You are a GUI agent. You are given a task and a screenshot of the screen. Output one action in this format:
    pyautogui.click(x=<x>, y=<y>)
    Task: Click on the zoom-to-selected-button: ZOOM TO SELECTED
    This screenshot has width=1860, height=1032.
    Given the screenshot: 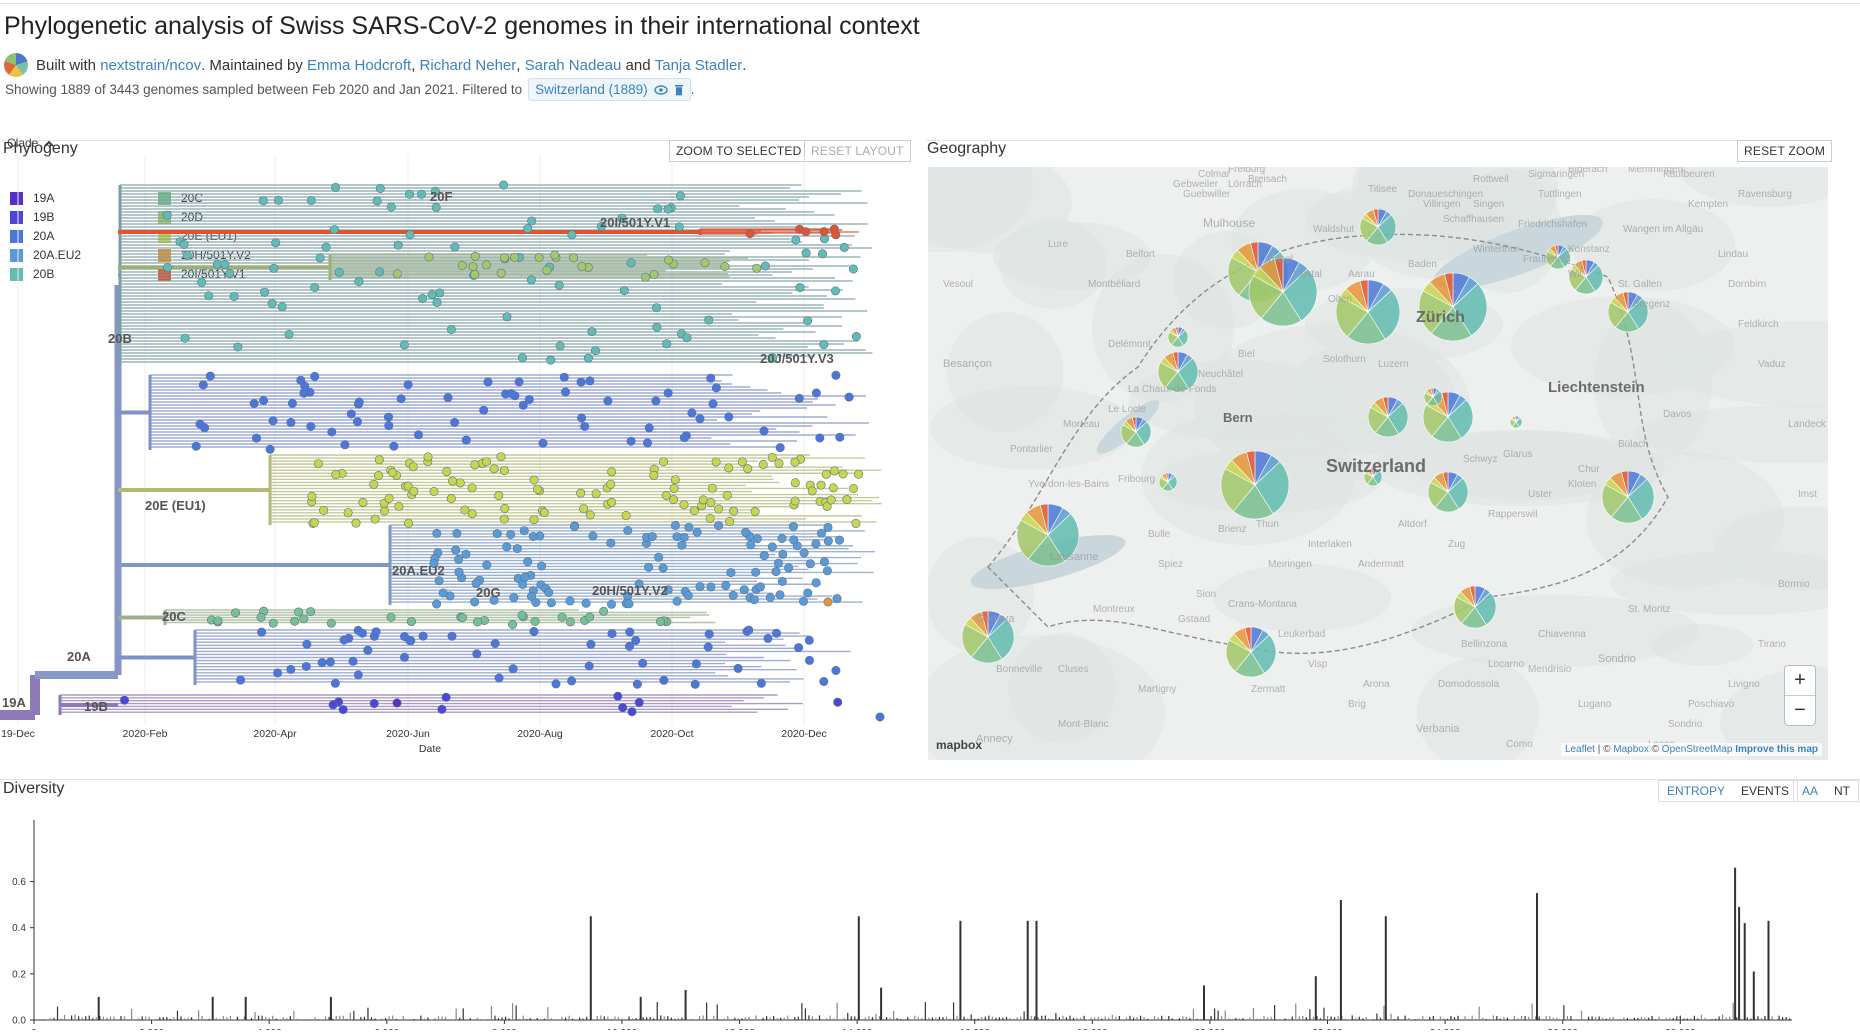 What is the action you would take?
    pyautogui.click(x=739, y=151)
    